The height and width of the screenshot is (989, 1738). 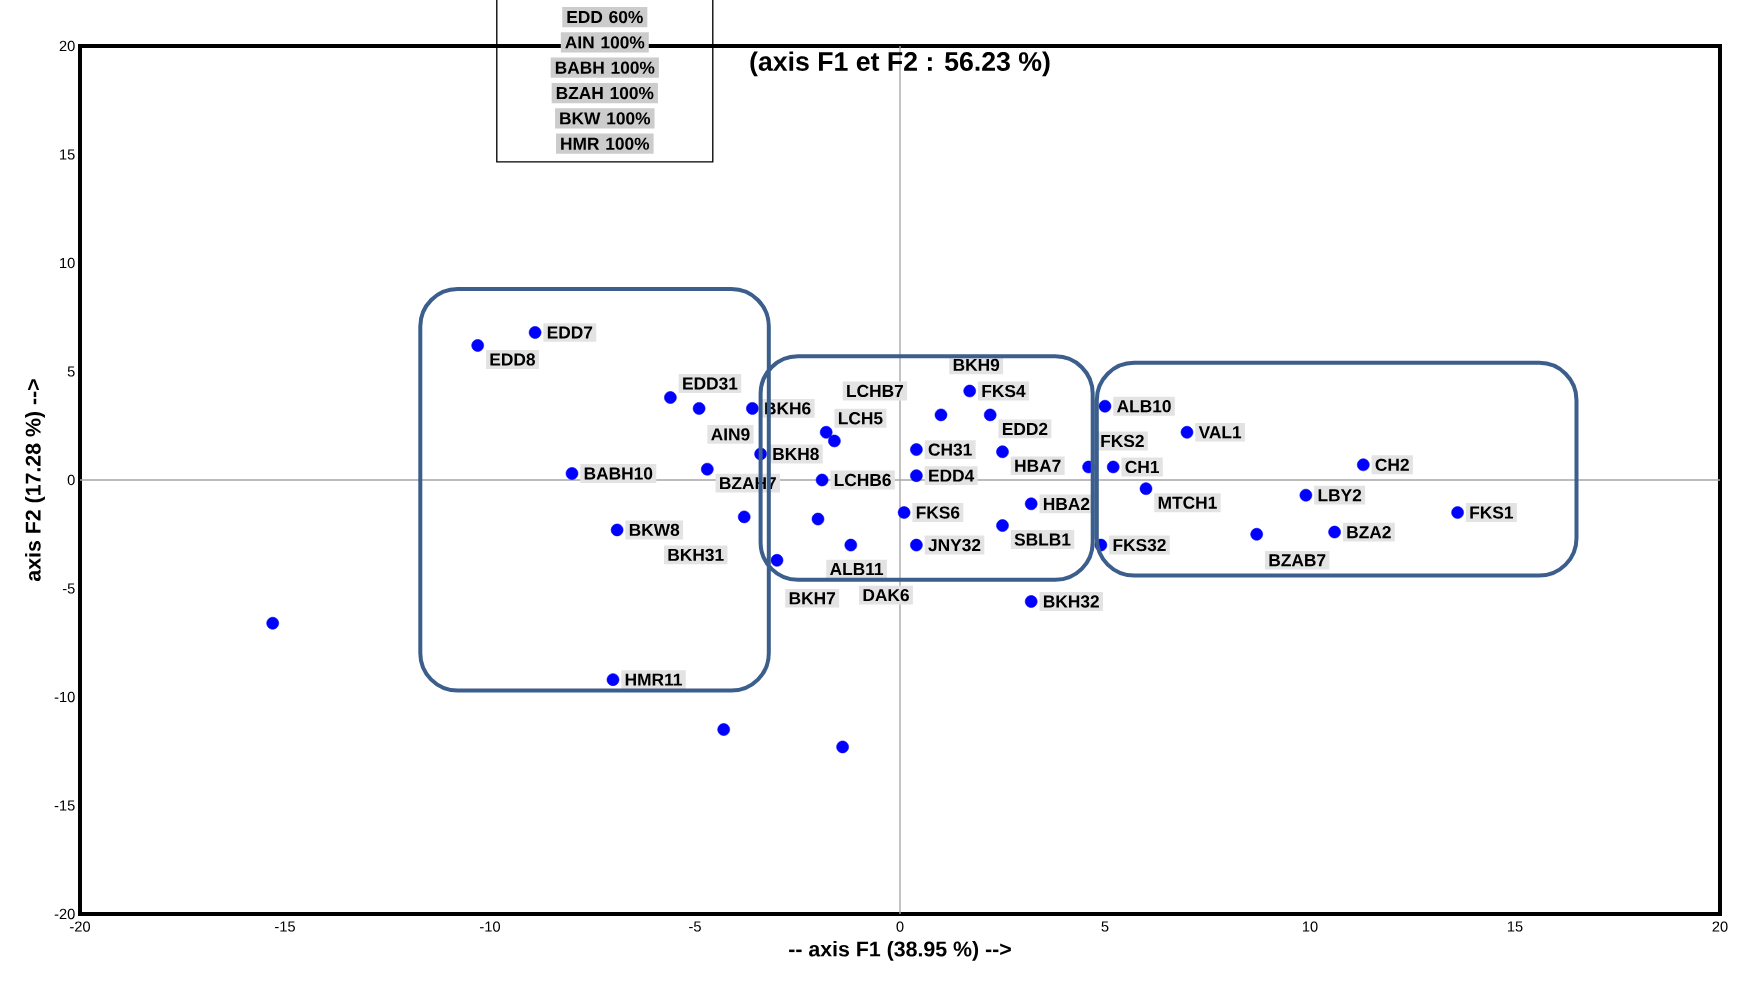 I want to click on annotation: BKH32, so click(x=1071, y=601).